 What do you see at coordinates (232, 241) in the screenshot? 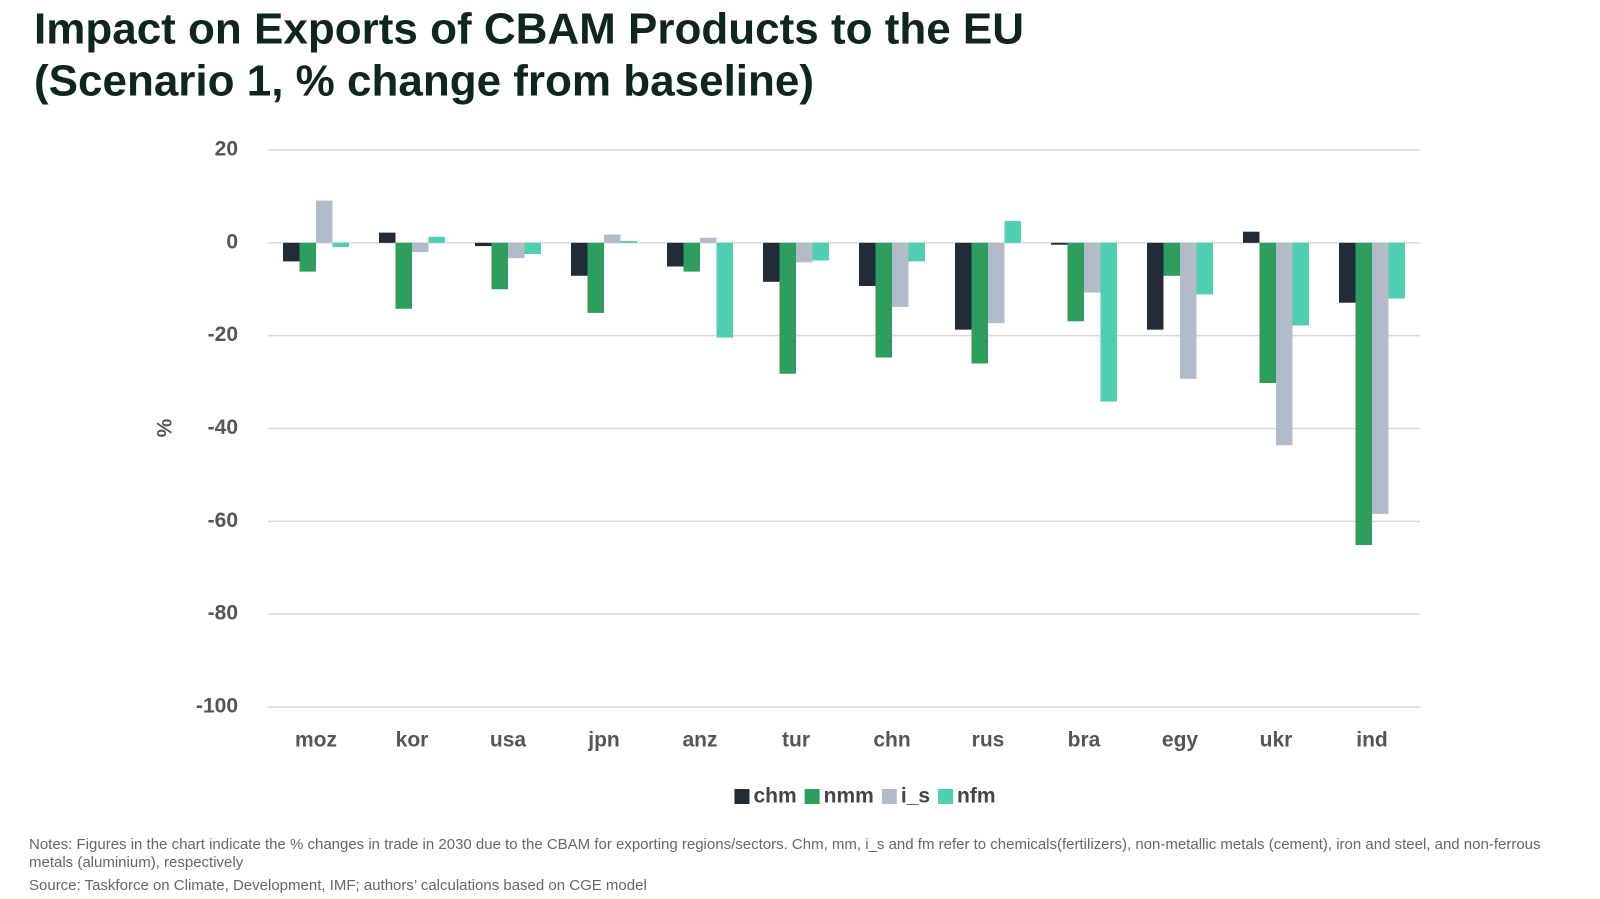
I see `y-tick-label: 0` at bounding box center [232, 241].